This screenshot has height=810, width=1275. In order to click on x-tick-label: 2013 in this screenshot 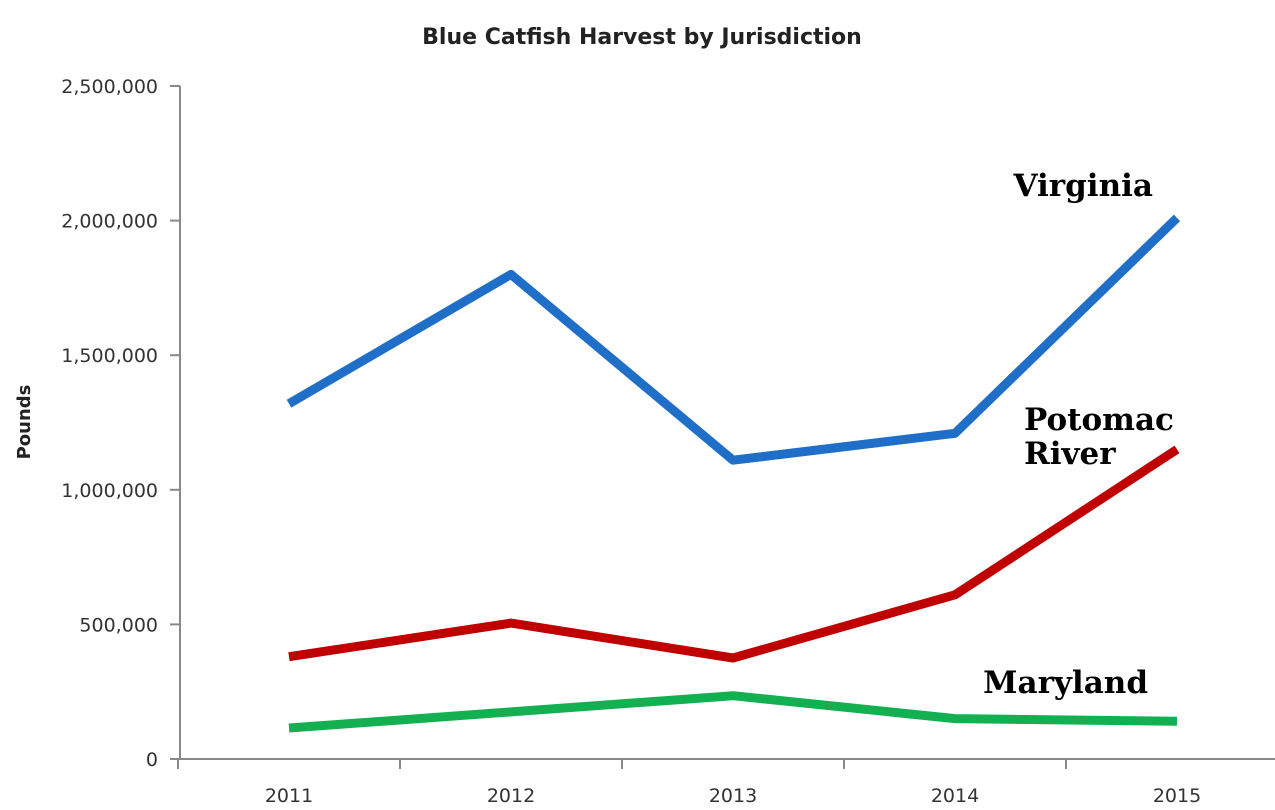, I will do `click(733, 796)`.